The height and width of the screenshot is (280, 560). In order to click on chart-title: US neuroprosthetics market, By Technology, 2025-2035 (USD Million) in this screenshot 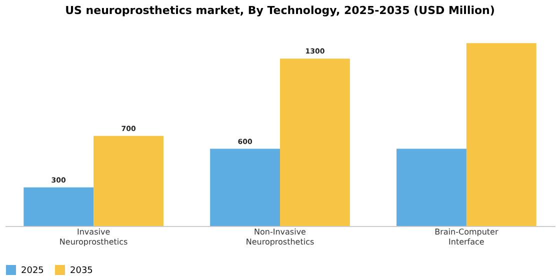, I will do `click(280, 10)`.